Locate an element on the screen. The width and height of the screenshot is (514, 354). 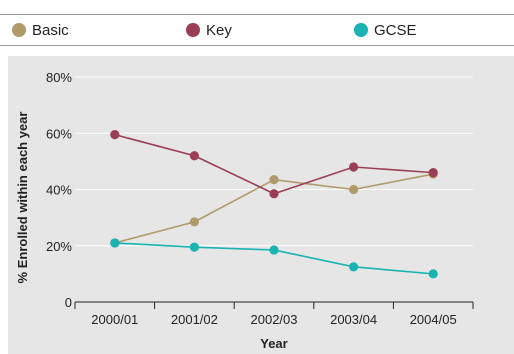
y-tick-label-40: 40% is located at coordinates (59, 190).